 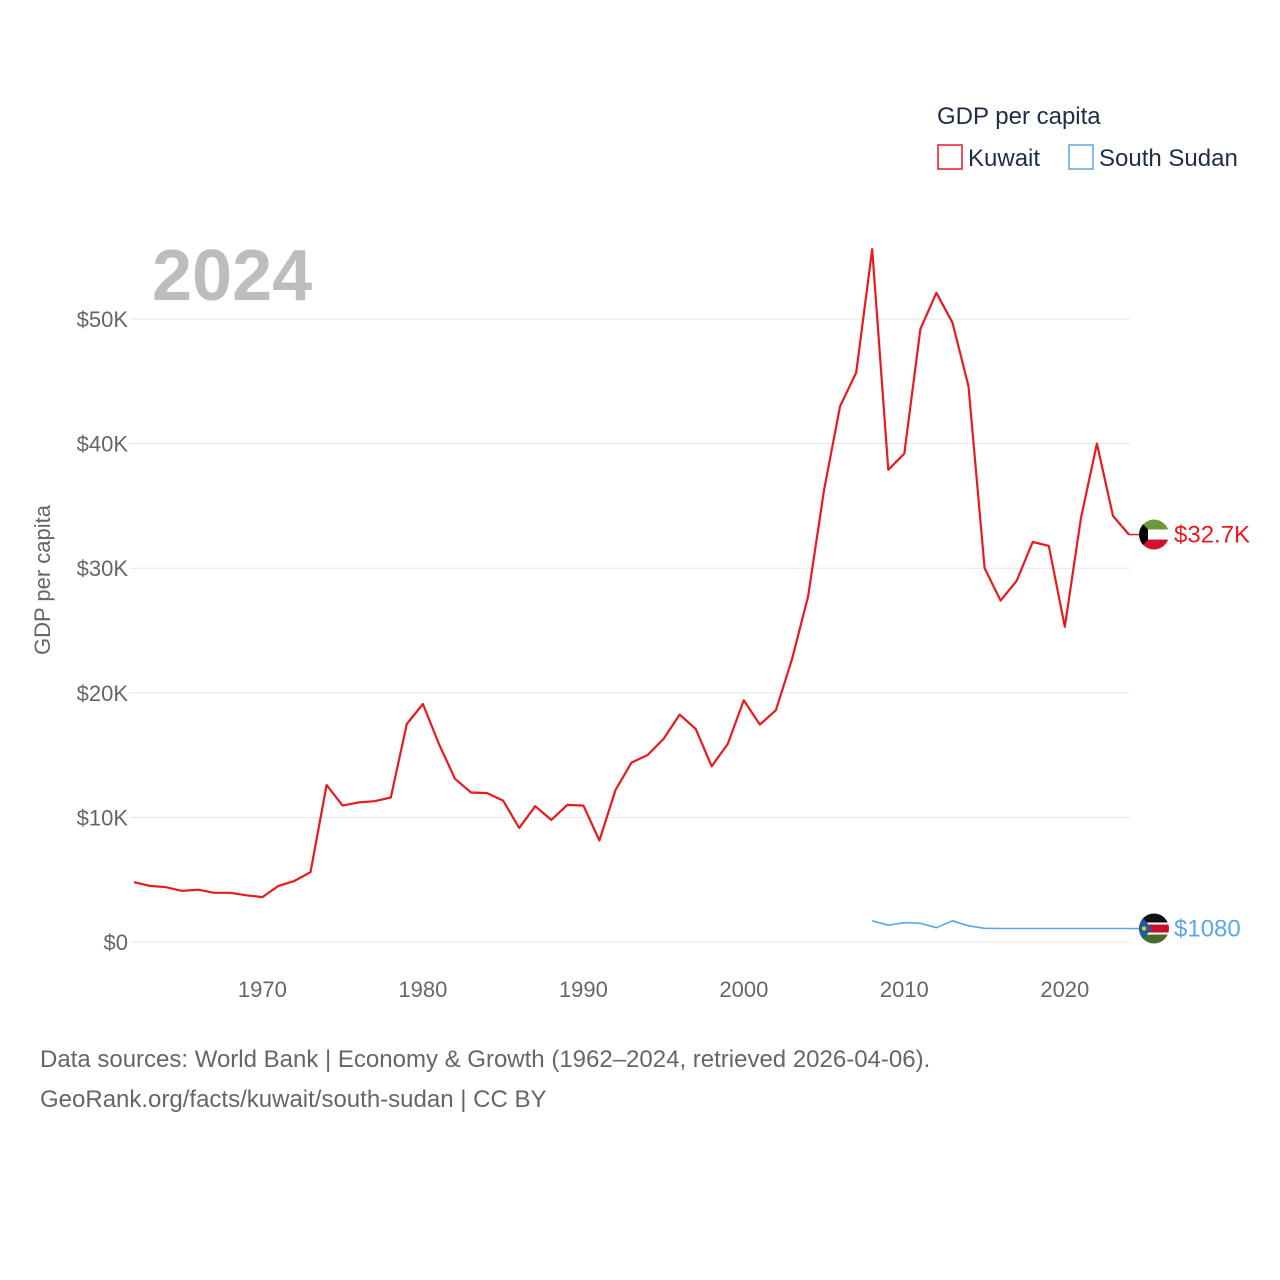 What do you see at coordinates (1154, 928) in the screenshot?
I see `south-sudan-flag-icon` at bounding box center [1154, 928].